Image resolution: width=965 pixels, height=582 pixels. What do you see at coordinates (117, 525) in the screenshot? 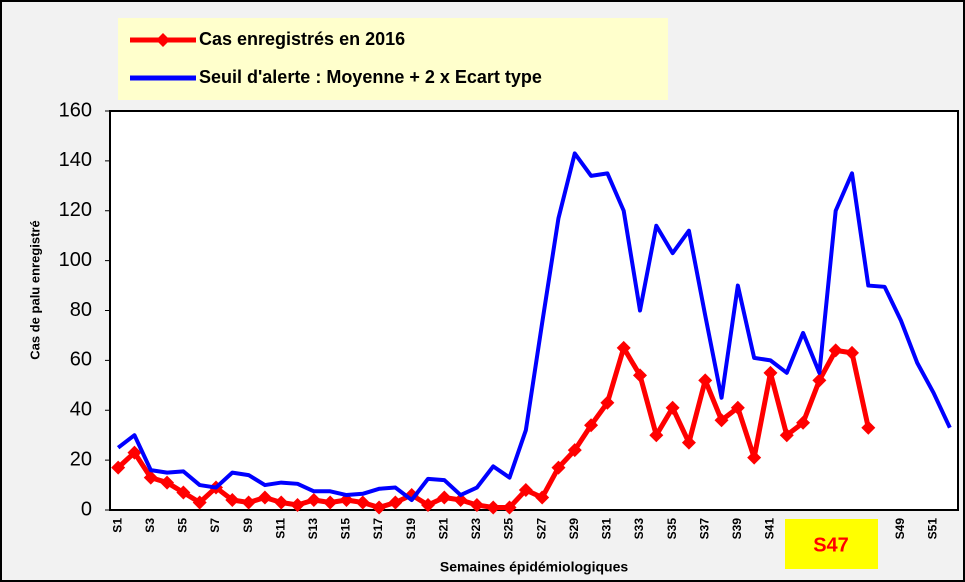
I see `x-tick-label: S1` at bounding box center [117, 525].